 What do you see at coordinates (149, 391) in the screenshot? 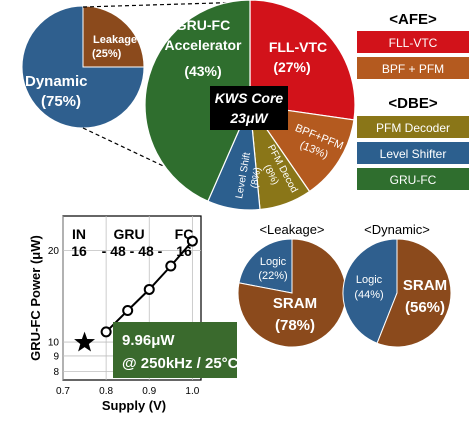
I see `x-tick-label: 0.9` at bounding box center [149, 391].